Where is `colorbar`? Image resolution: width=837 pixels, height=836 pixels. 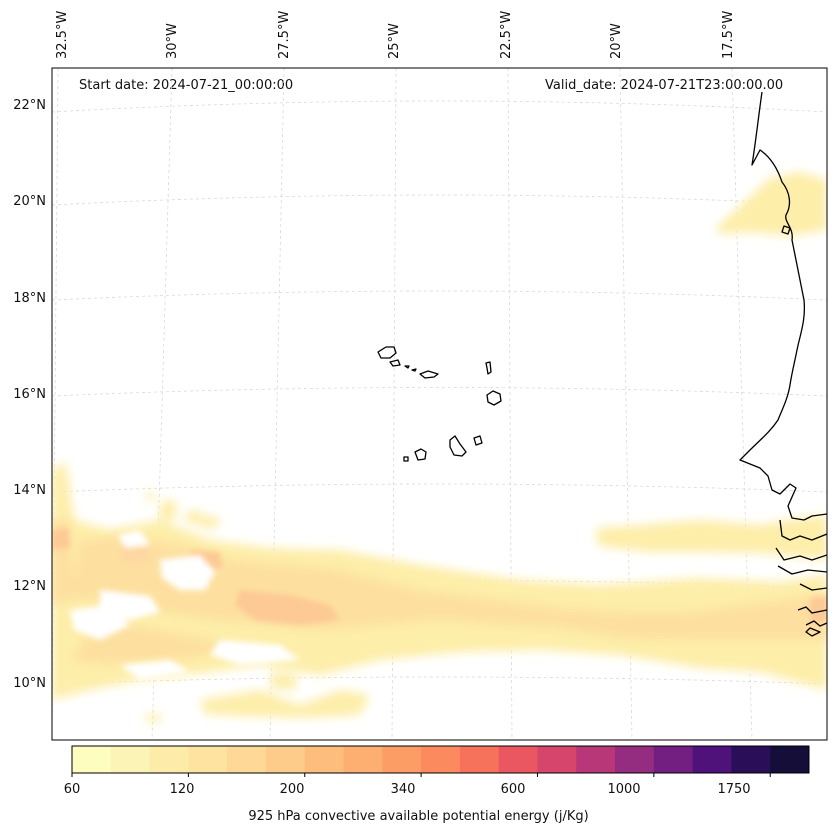 colorbar is located at coordinates (440, 761).